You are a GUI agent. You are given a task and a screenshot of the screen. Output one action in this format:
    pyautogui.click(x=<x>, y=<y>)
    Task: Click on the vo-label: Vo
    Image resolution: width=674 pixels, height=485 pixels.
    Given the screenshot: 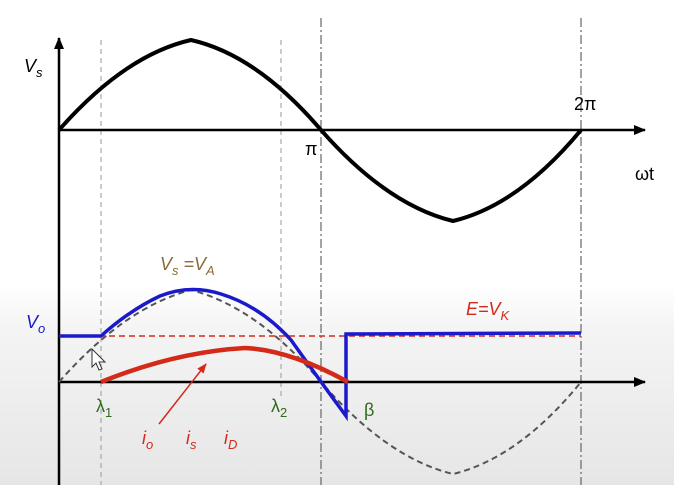 What is the action you would take?
    pyautogui.click(x=35, y=324)
    